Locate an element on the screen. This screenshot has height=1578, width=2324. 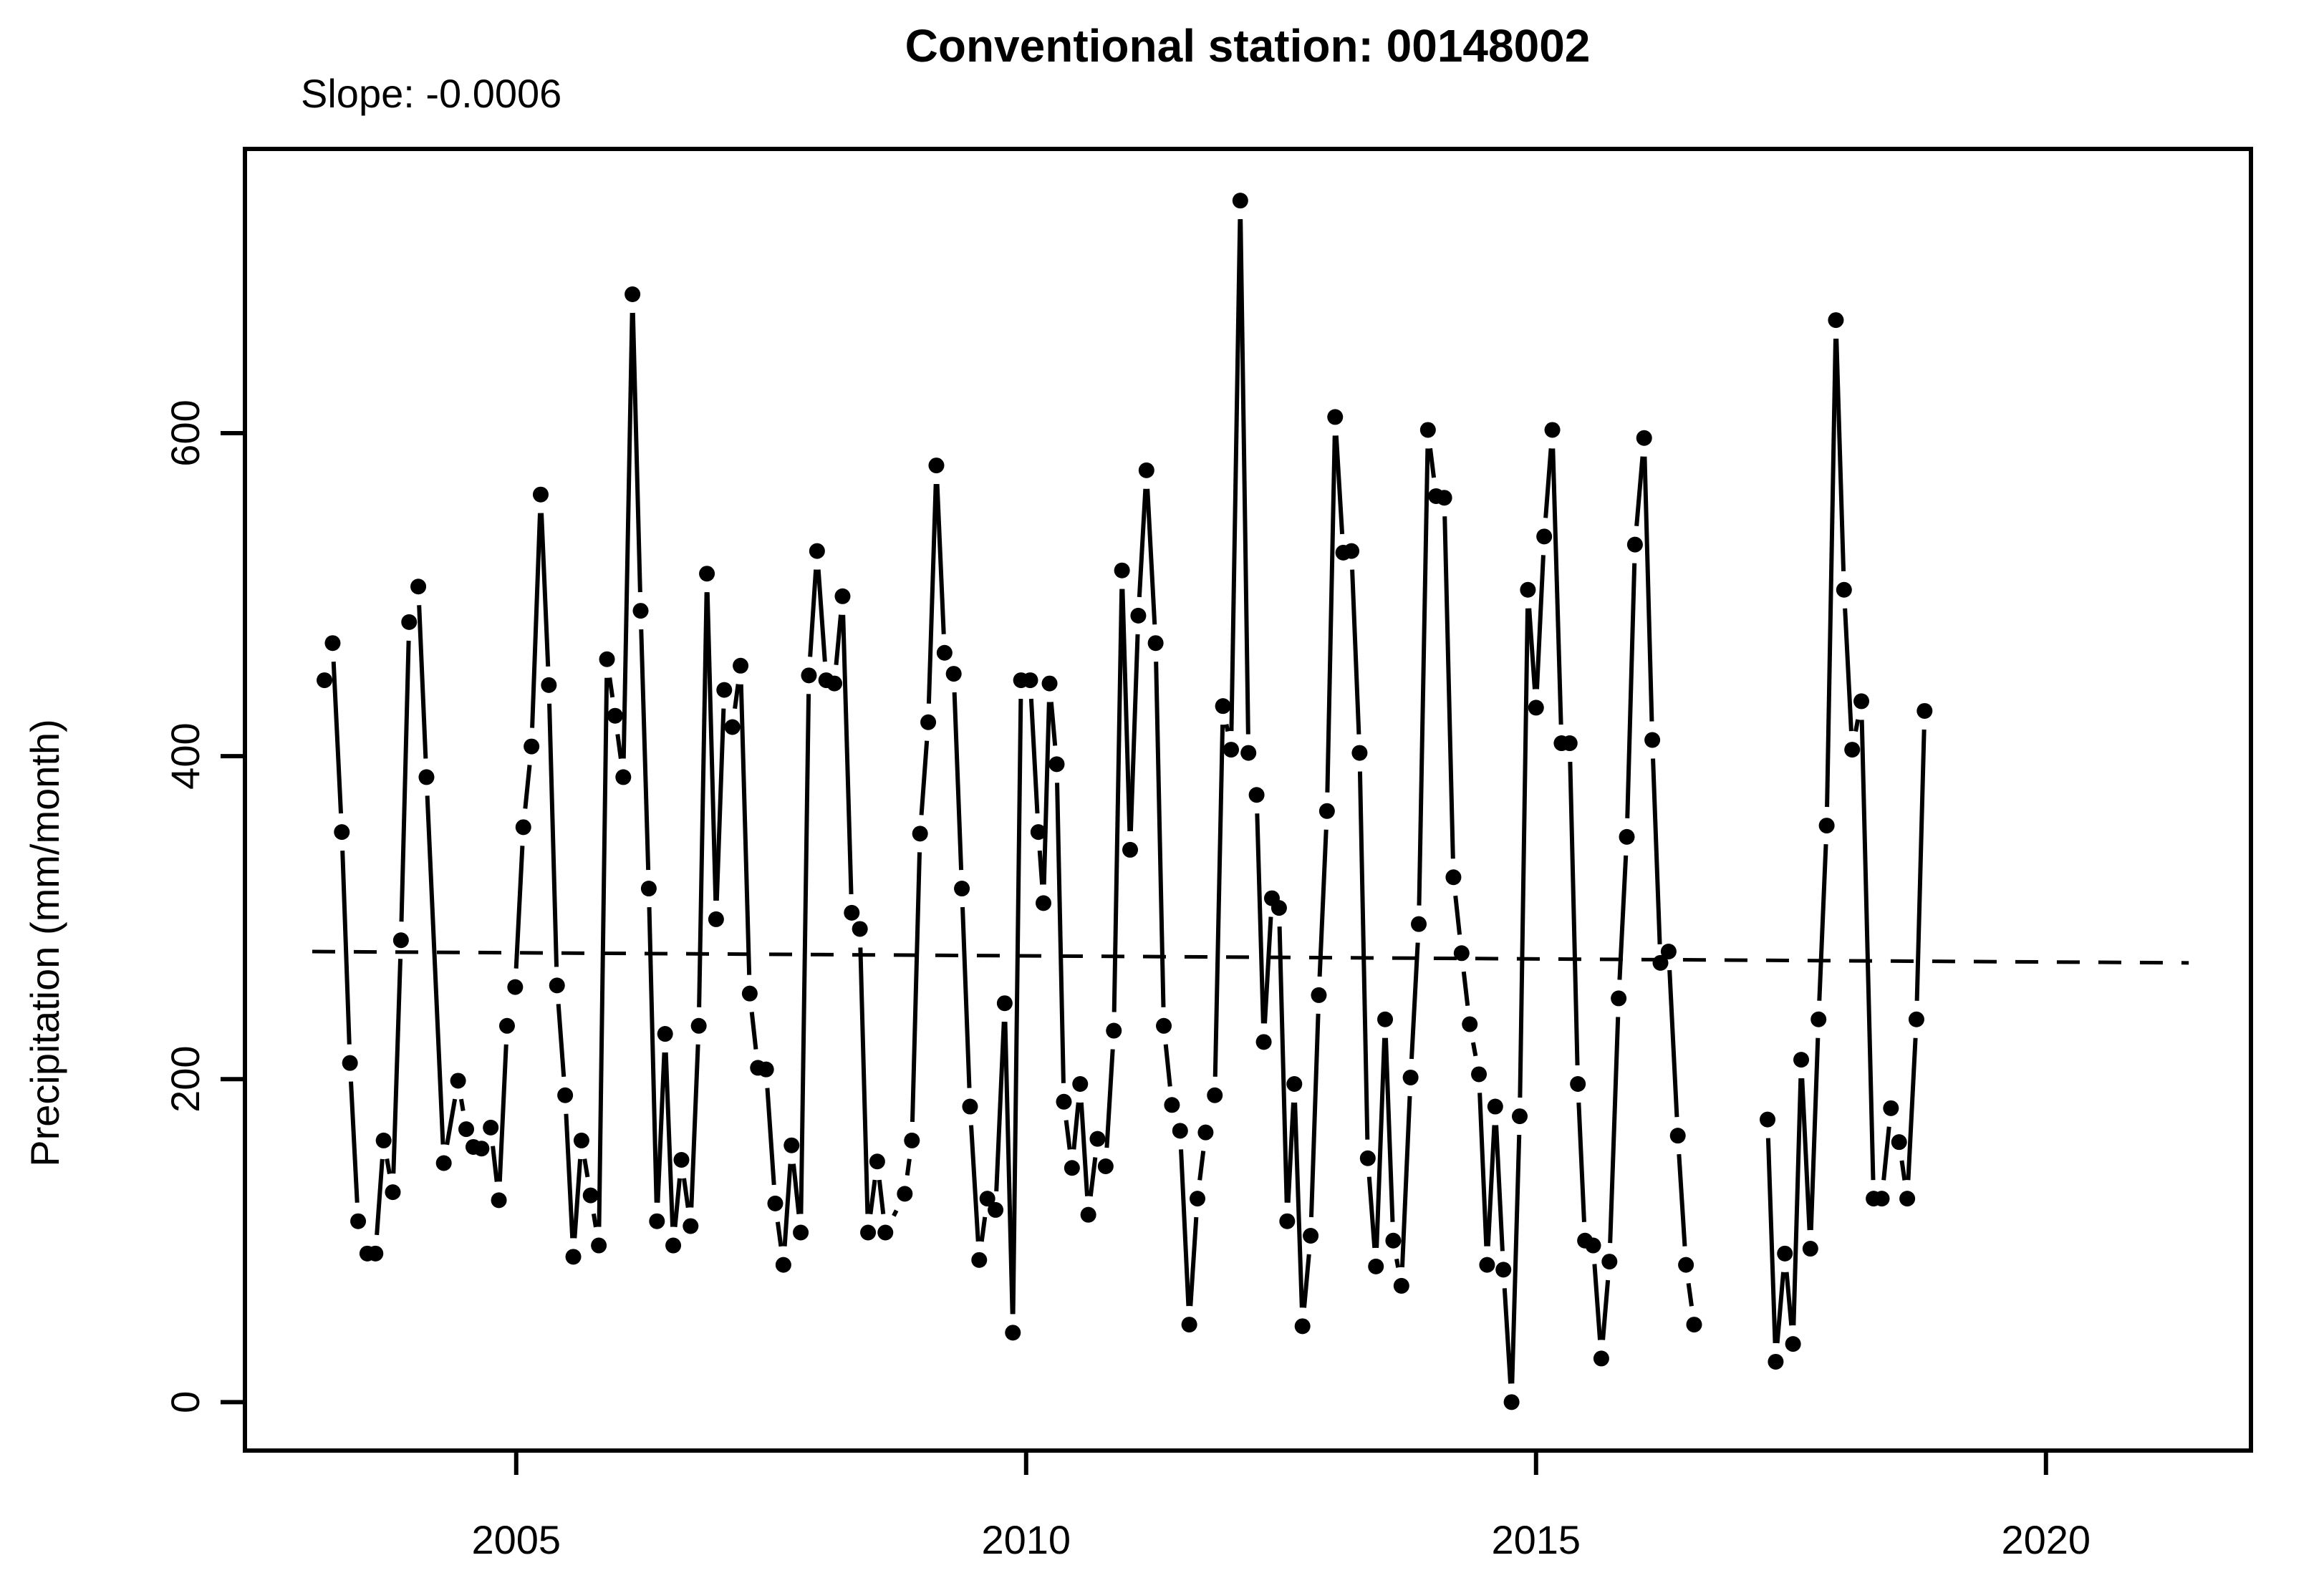
y-tick-label: 600 is located at coordinates (185, 433).